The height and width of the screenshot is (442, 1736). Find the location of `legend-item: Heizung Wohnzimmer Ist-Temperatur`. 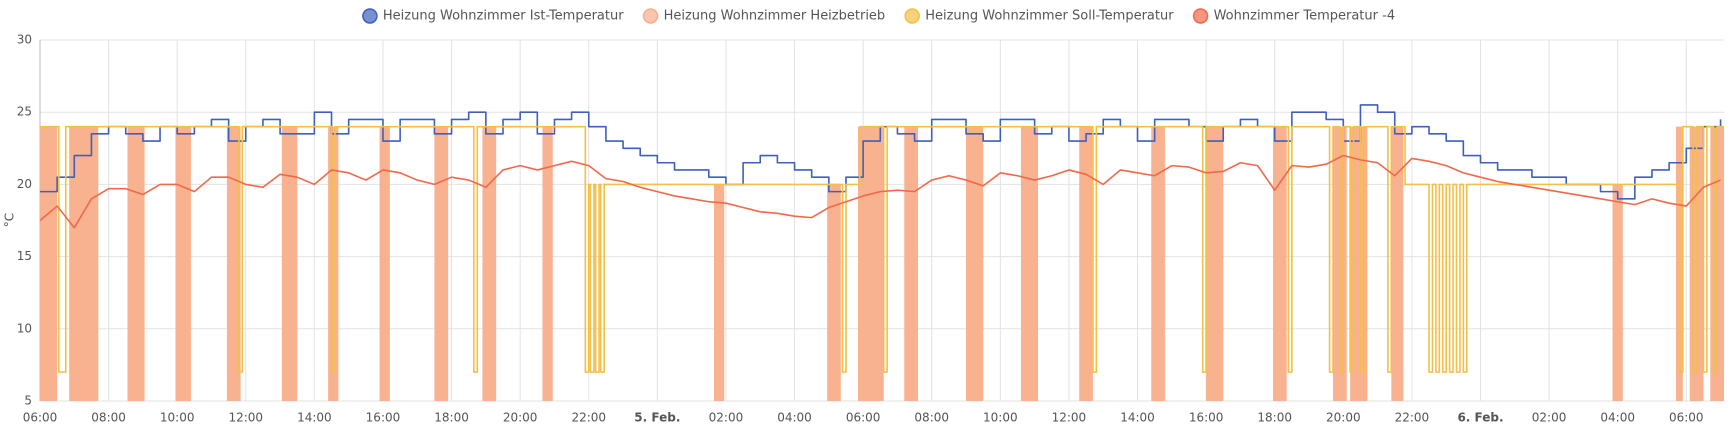

legend-item: Heizung Wohnzimmer Ist-Temperatur is located at coordinates (493, 16).